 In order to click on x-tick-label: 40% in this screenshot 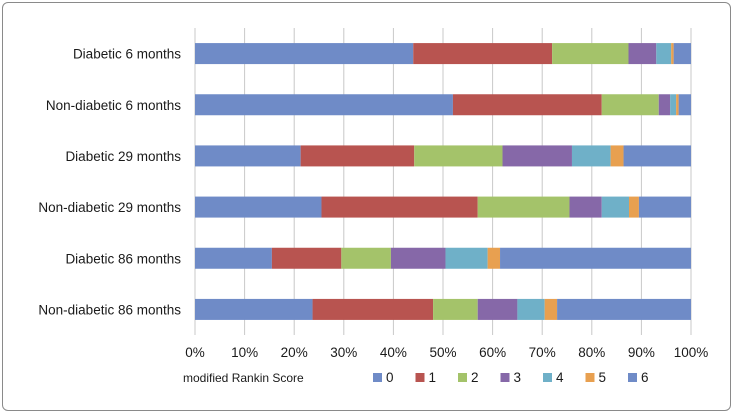, I will do `click(393, 352)`.